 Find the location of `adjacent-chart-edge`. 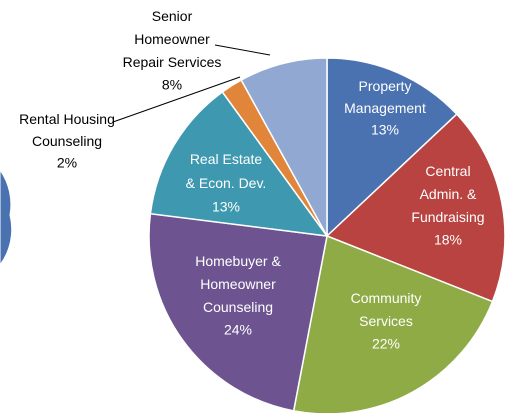

adjacent-chart-edge is located at coordinates (6, 217).